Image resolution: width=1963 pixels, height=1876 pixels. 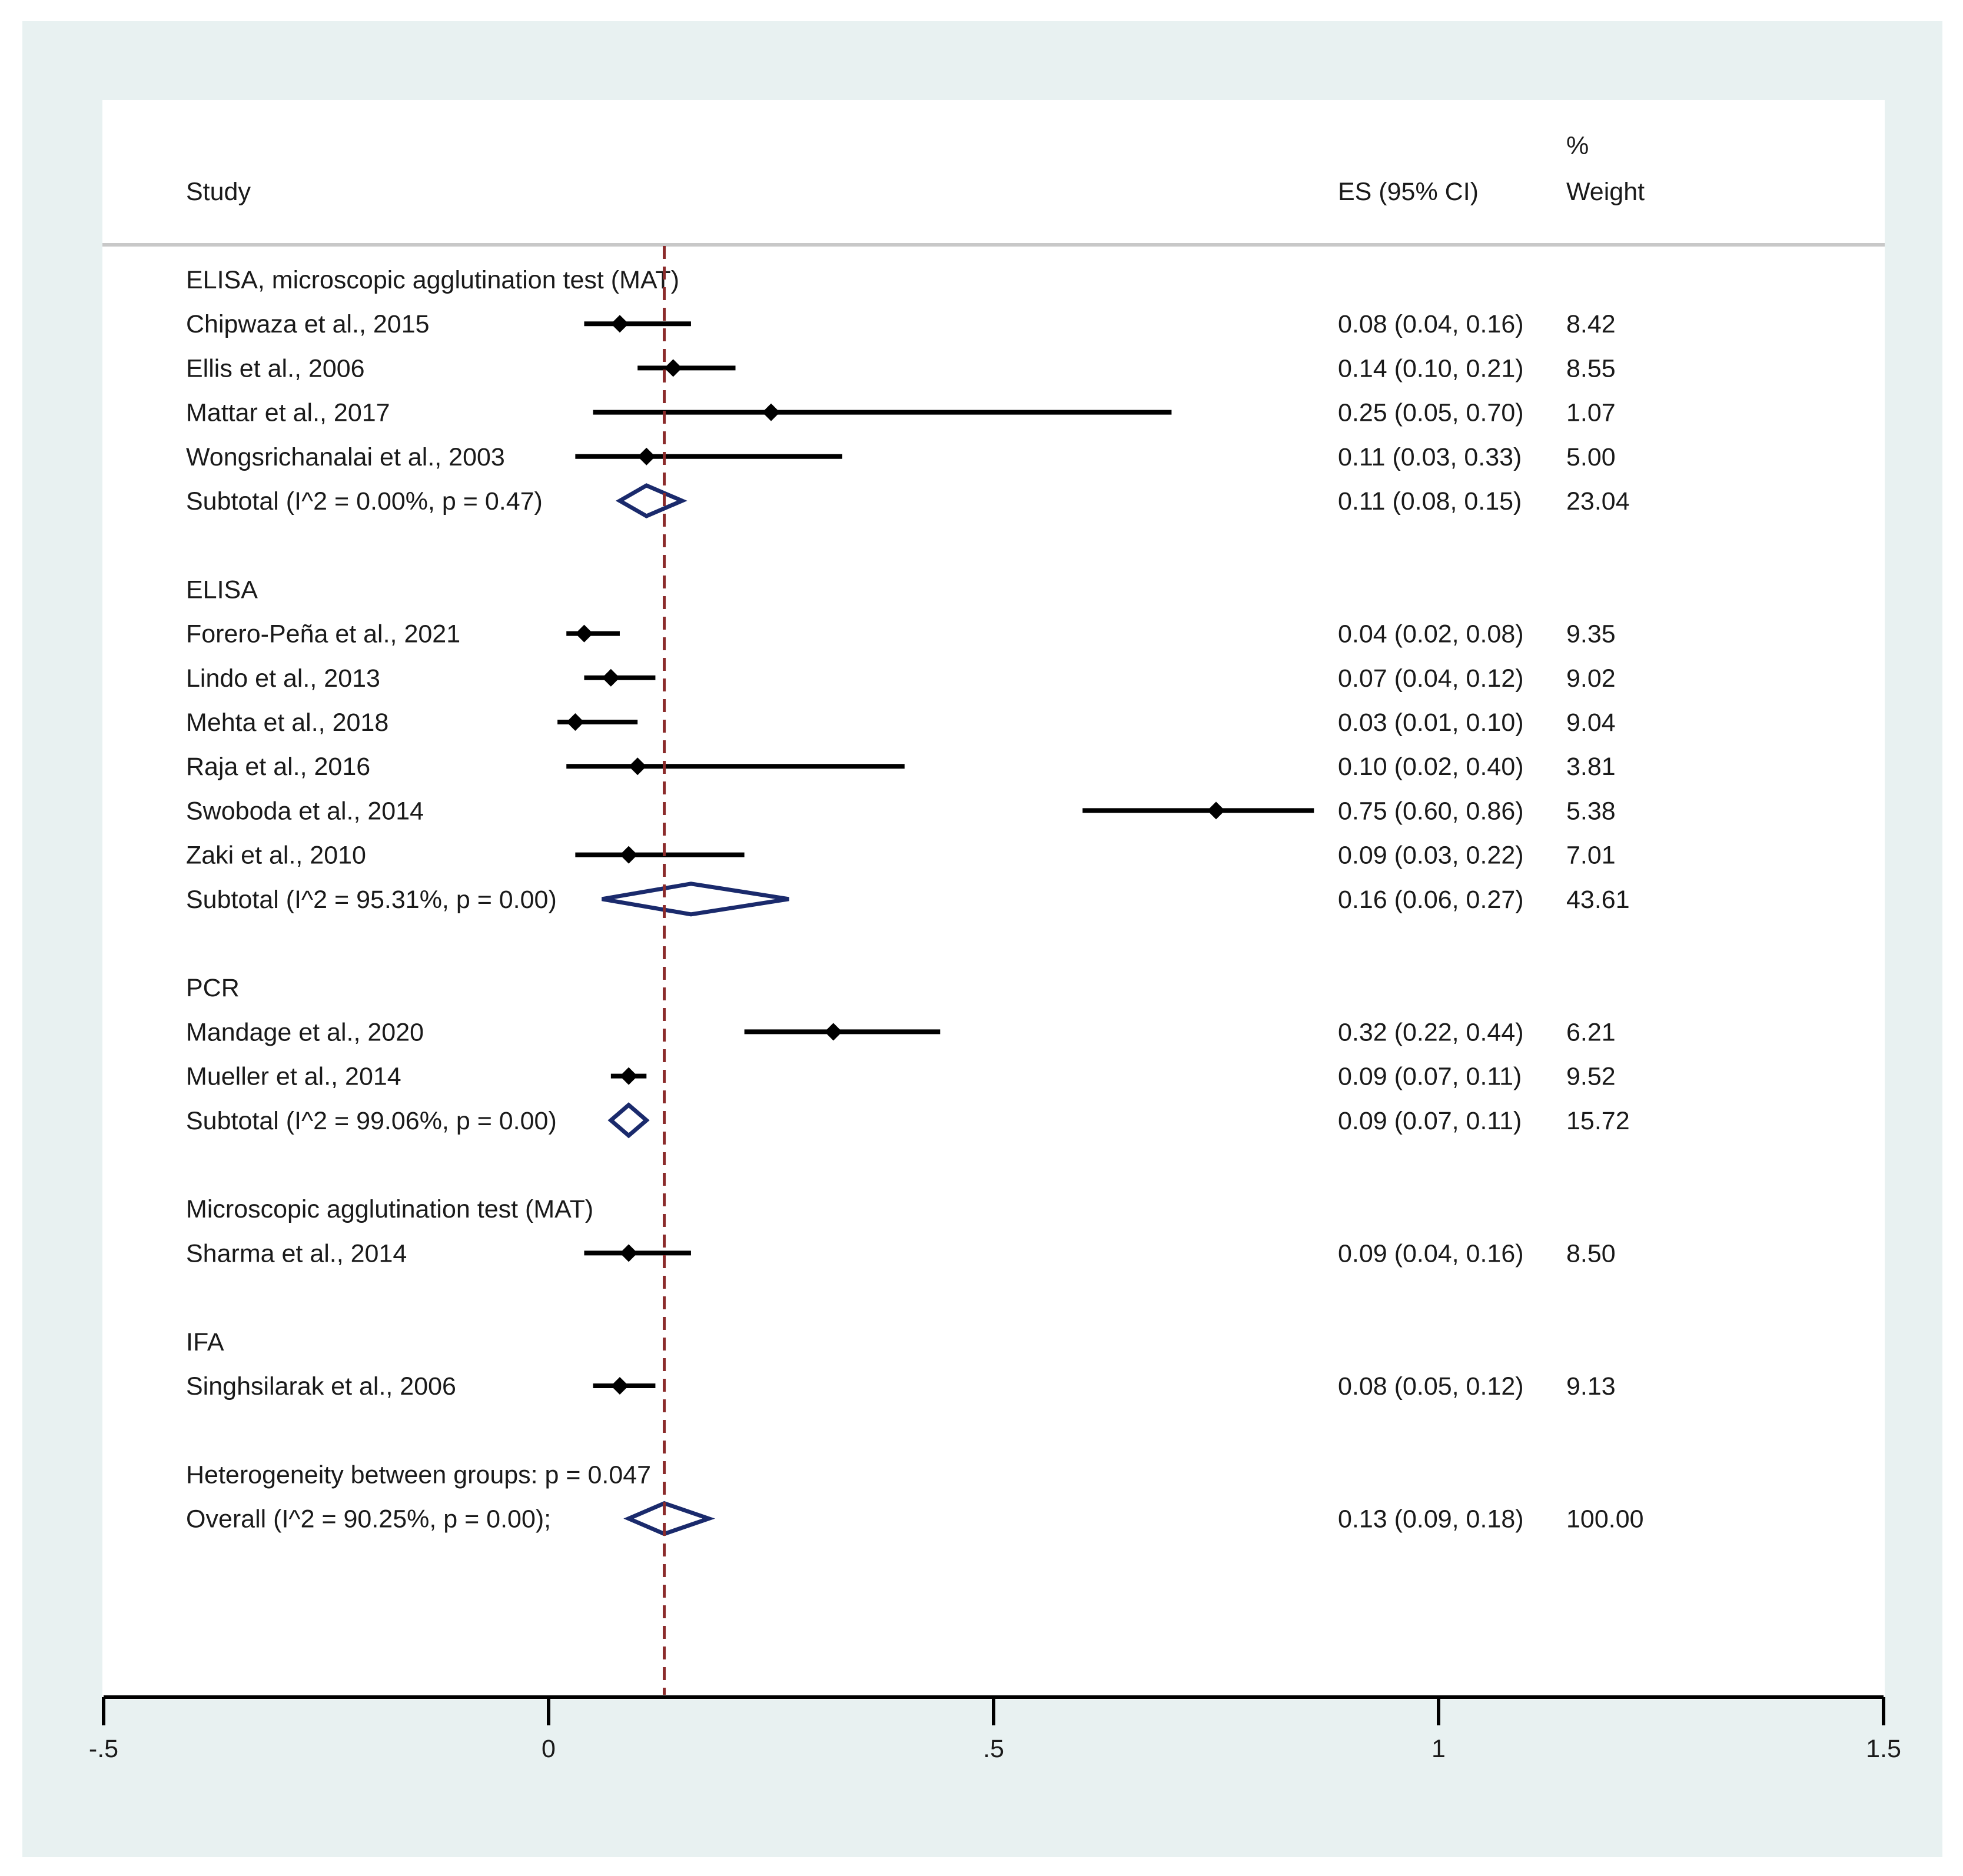 What do you see at coordinates (1431, 1253) in the screenshot?
I see `study-row-es: 0.09 (0.04, 0.16)` at bounding box center [1431, 1253].